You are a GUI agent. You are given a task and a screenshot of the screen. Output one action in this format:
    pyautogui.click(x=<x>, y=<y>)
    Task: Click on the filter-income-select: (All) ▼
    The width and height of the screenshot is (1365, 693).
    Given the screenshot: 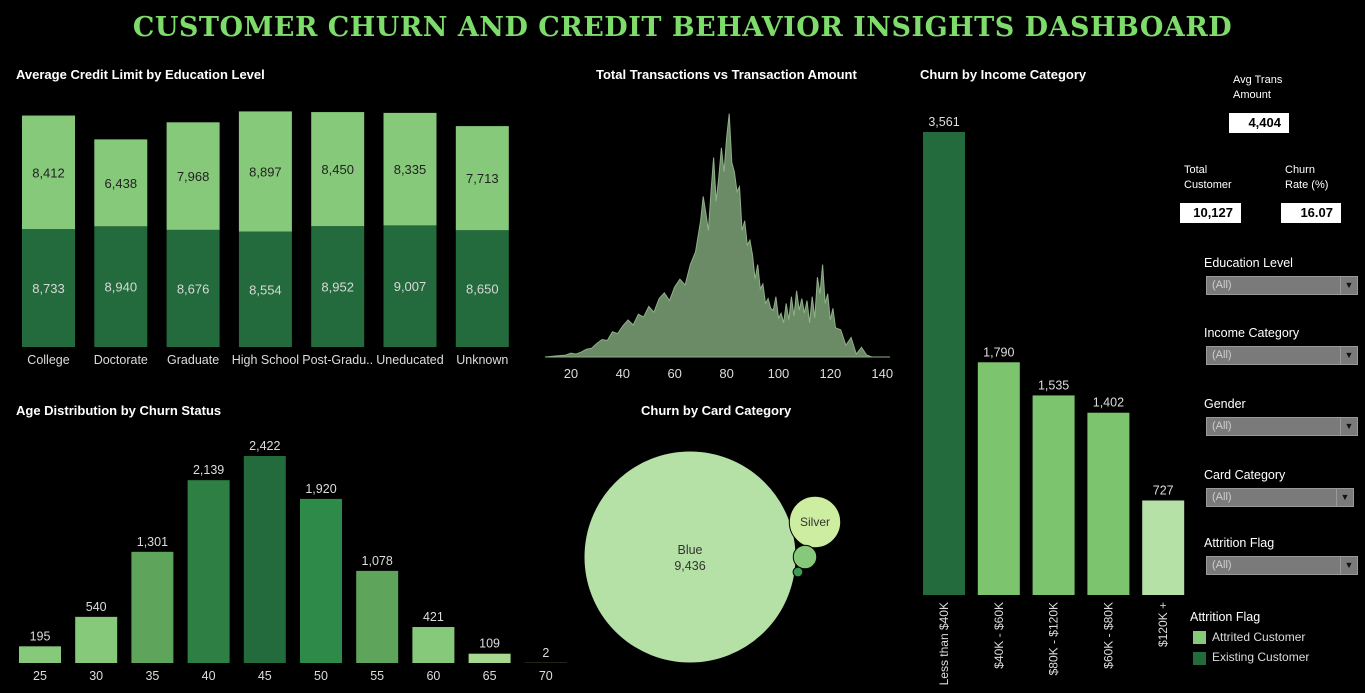 What is the action you would take?
    pyautogui.click(x=1282, y=355)
    